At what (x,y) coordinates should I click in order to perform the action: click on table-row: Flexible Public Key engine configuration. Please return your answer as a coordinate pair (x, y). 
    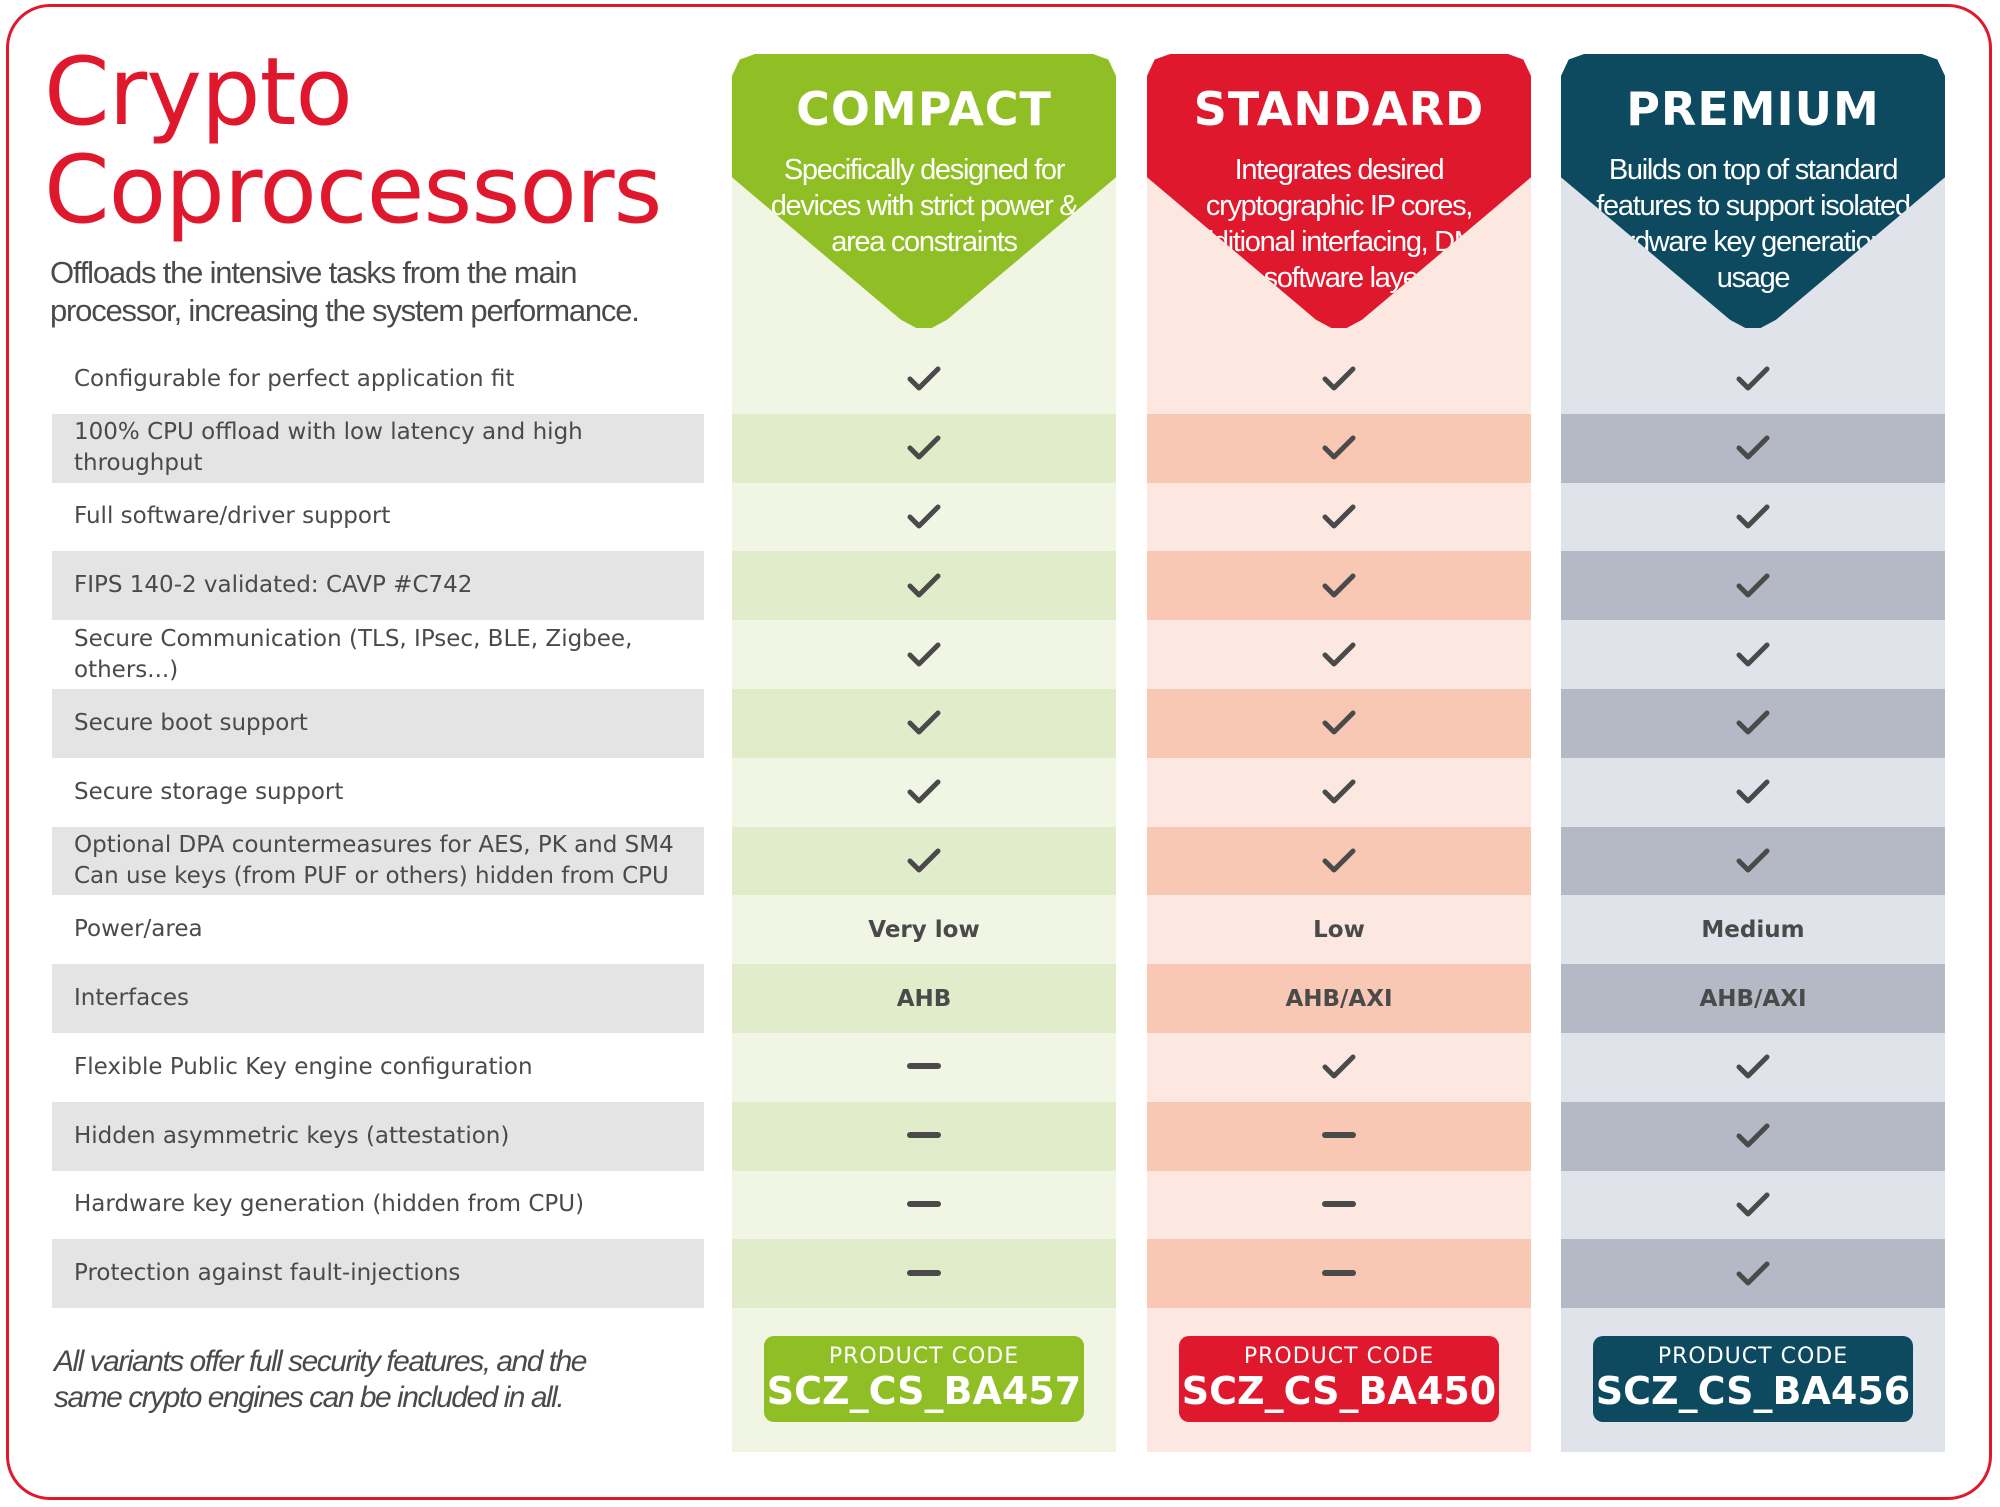
    Looking at the image, I should click on (1000, 1067).